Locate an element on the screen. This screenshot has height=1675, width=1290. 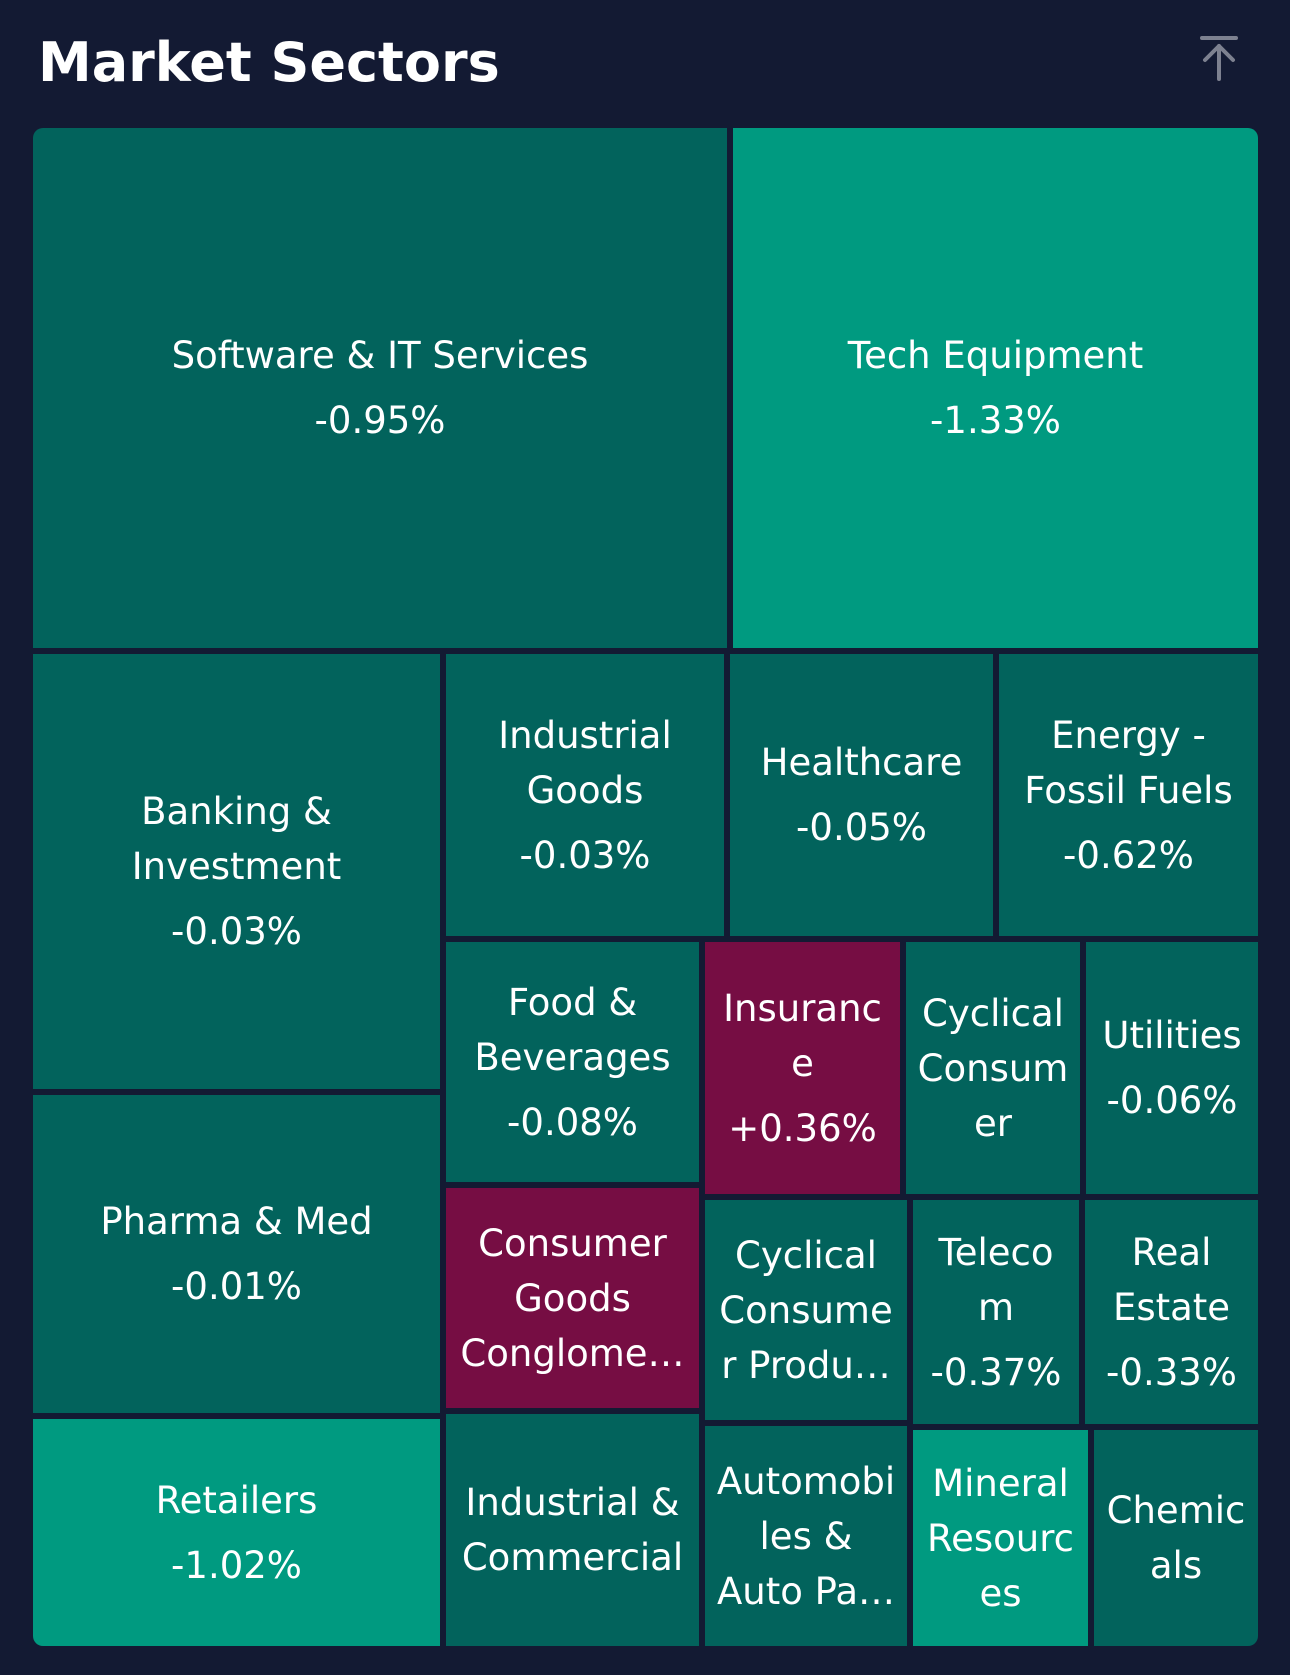
sector-name: Industrial Goods is located at coordinates (585, 762).